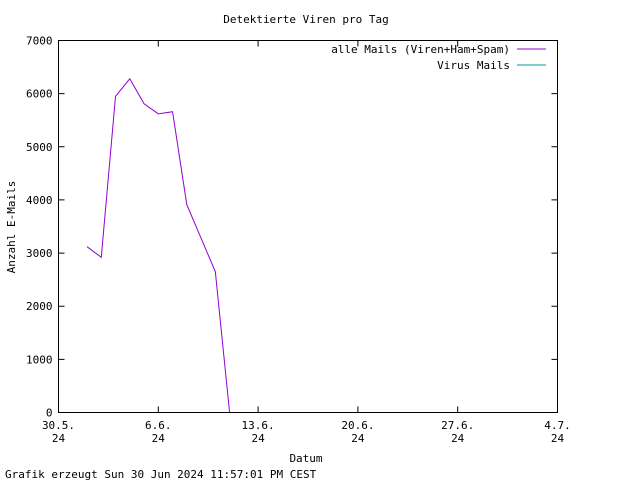 This screenshot has height=480, width=640. What do you see at coordinates (39, 306) in the screenshot?
I see `y-tick-label: 2000` at bounding box center [39, 306].